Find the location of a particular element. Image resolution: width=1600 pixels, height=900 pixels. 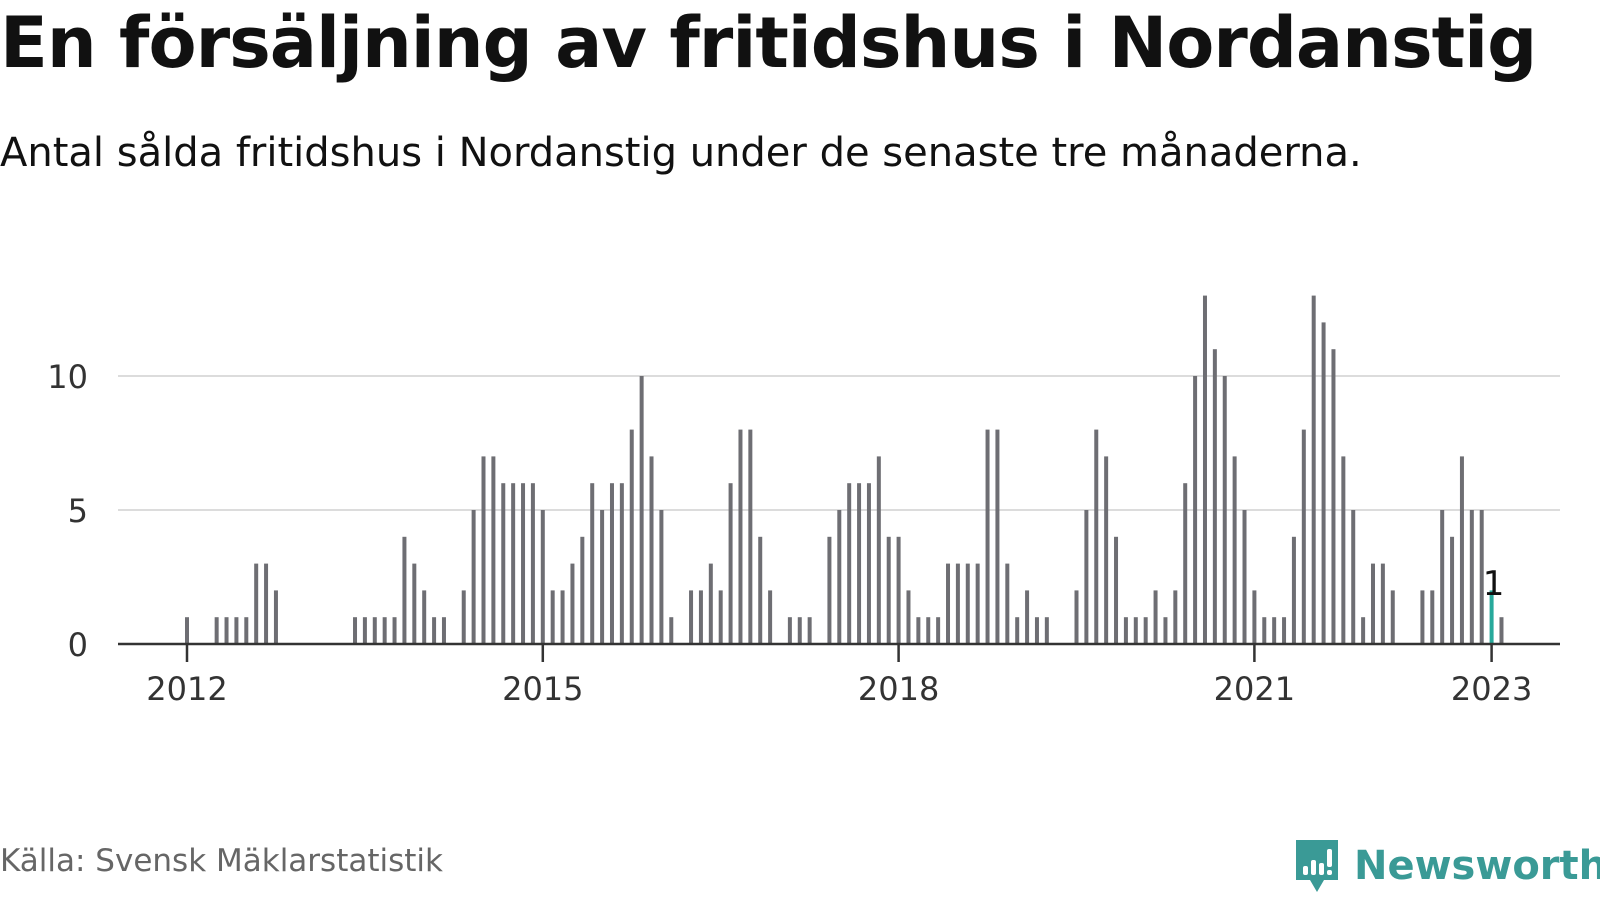

source-label: Källa: Svensk Mäklarstatistik is located at coordinates (221, 861).